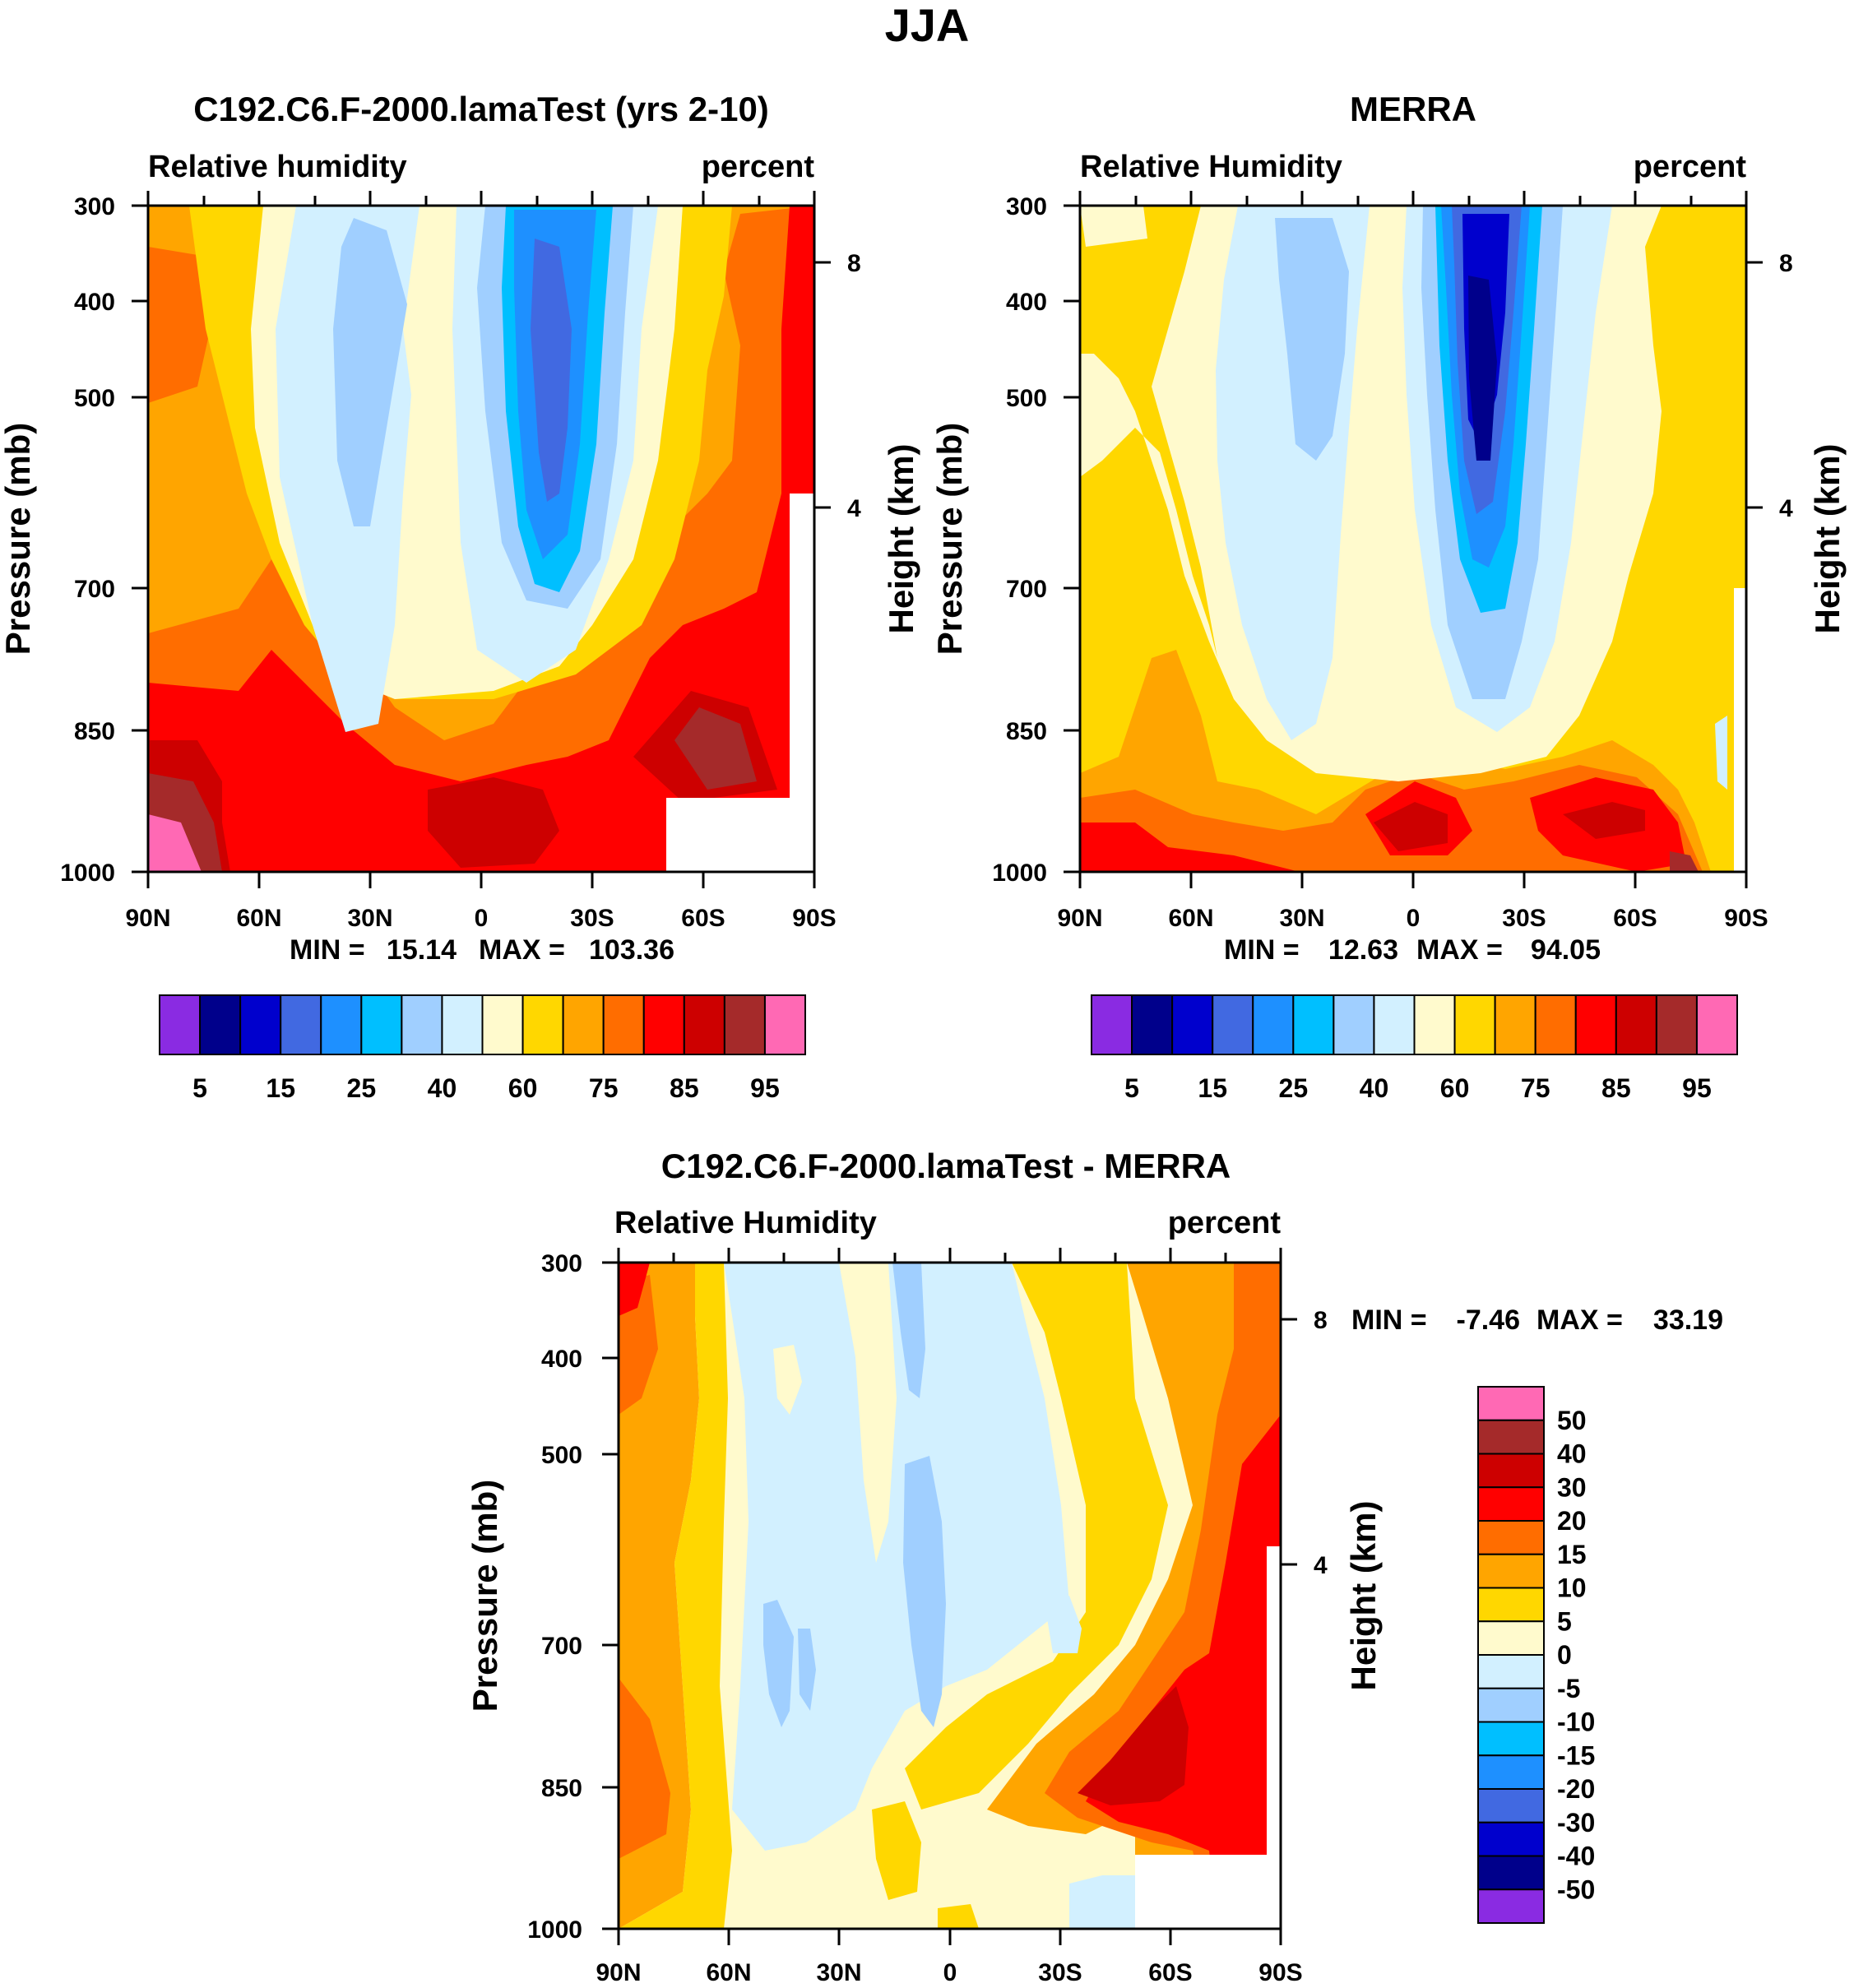 The height and width of the screenshot is (1988, 1854). I want to click on max-value: 103.36, so click(631, 950).